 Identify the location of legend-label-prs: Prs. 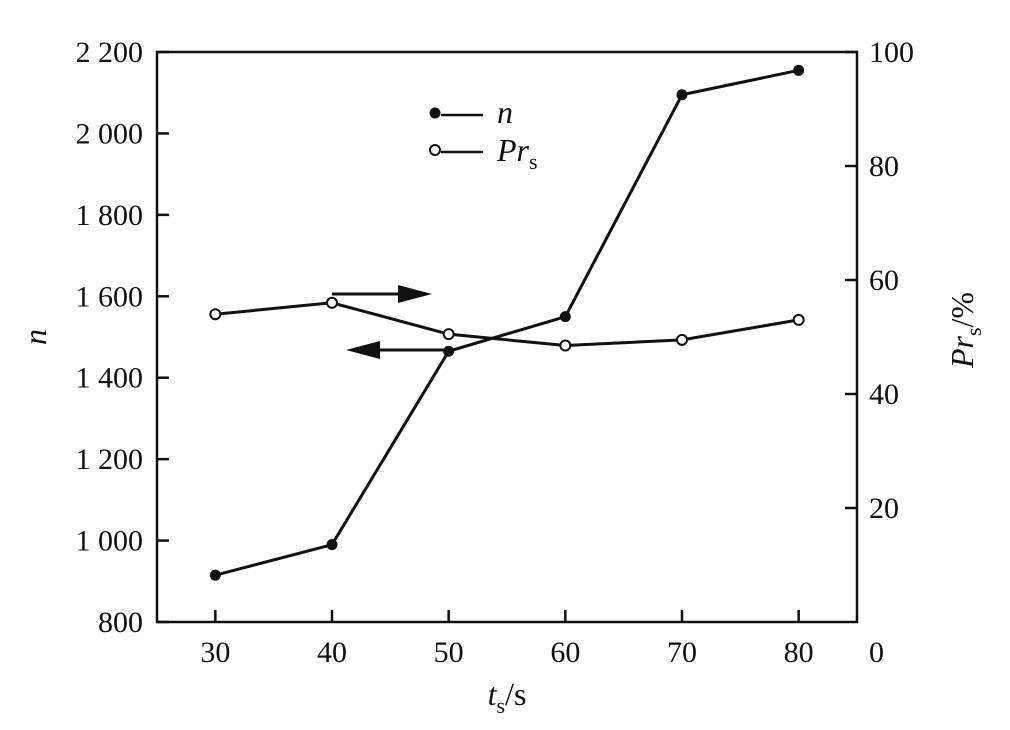
(517, 153).